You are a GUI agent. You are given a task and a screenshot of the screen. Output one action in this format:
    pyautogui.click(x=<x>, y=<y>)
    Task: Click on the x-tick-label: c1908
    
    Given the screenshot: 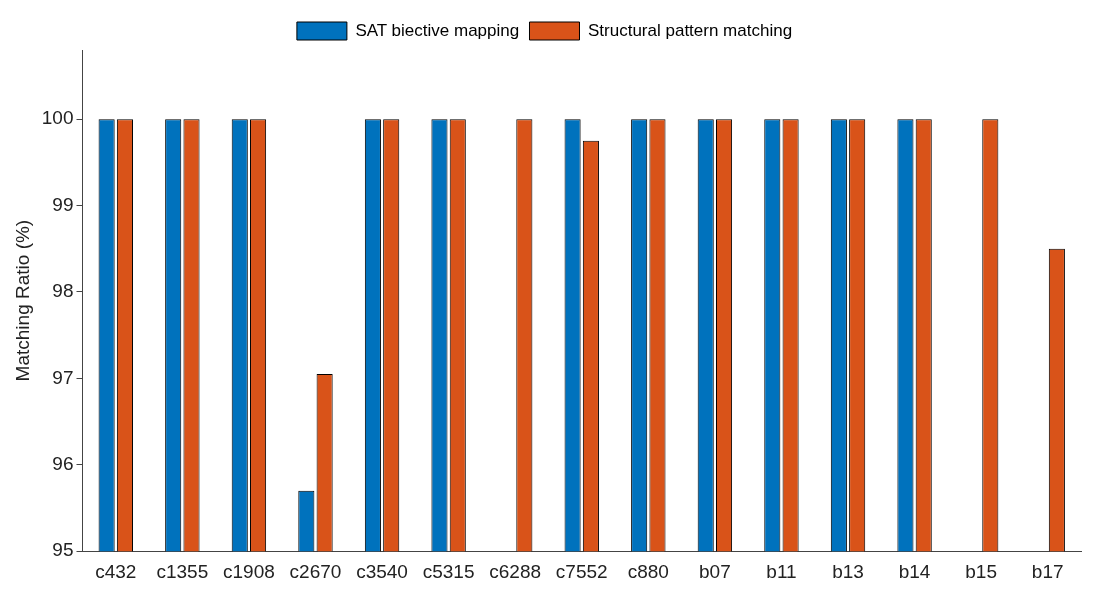 What is the action you would take?
    pyautogui.click(x=249, y=571)
    